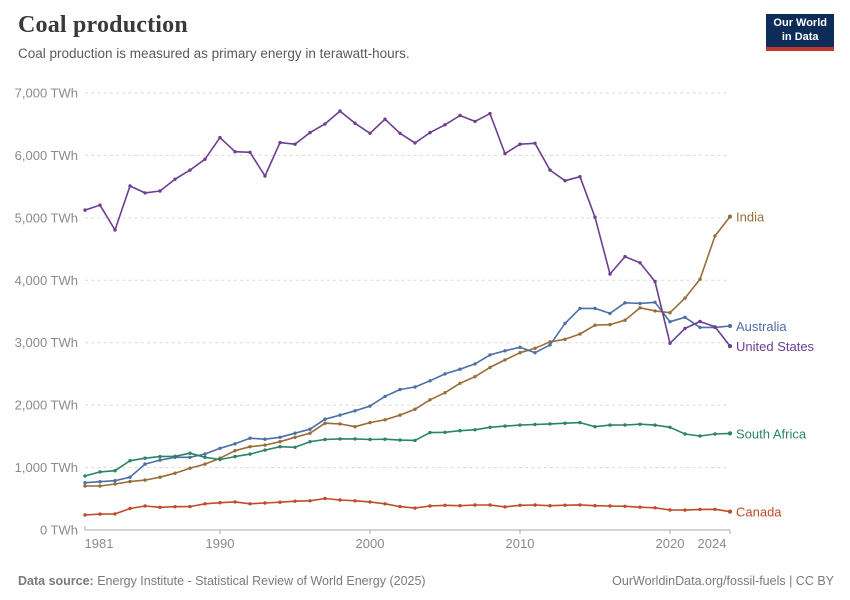 The width and height of the screenshot is (850, 600). I want to click on series-label-canada: Canada, so click(759, 512).